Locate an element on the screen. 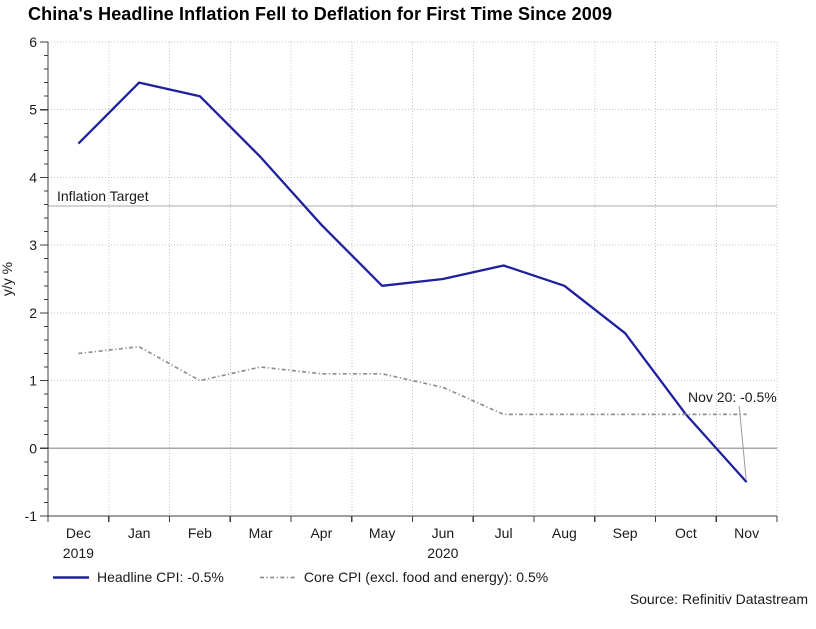 Image resolution: width=816 pixels, height=629 pixels. y-tick-label: 0 is located at coordinates (33, 448).